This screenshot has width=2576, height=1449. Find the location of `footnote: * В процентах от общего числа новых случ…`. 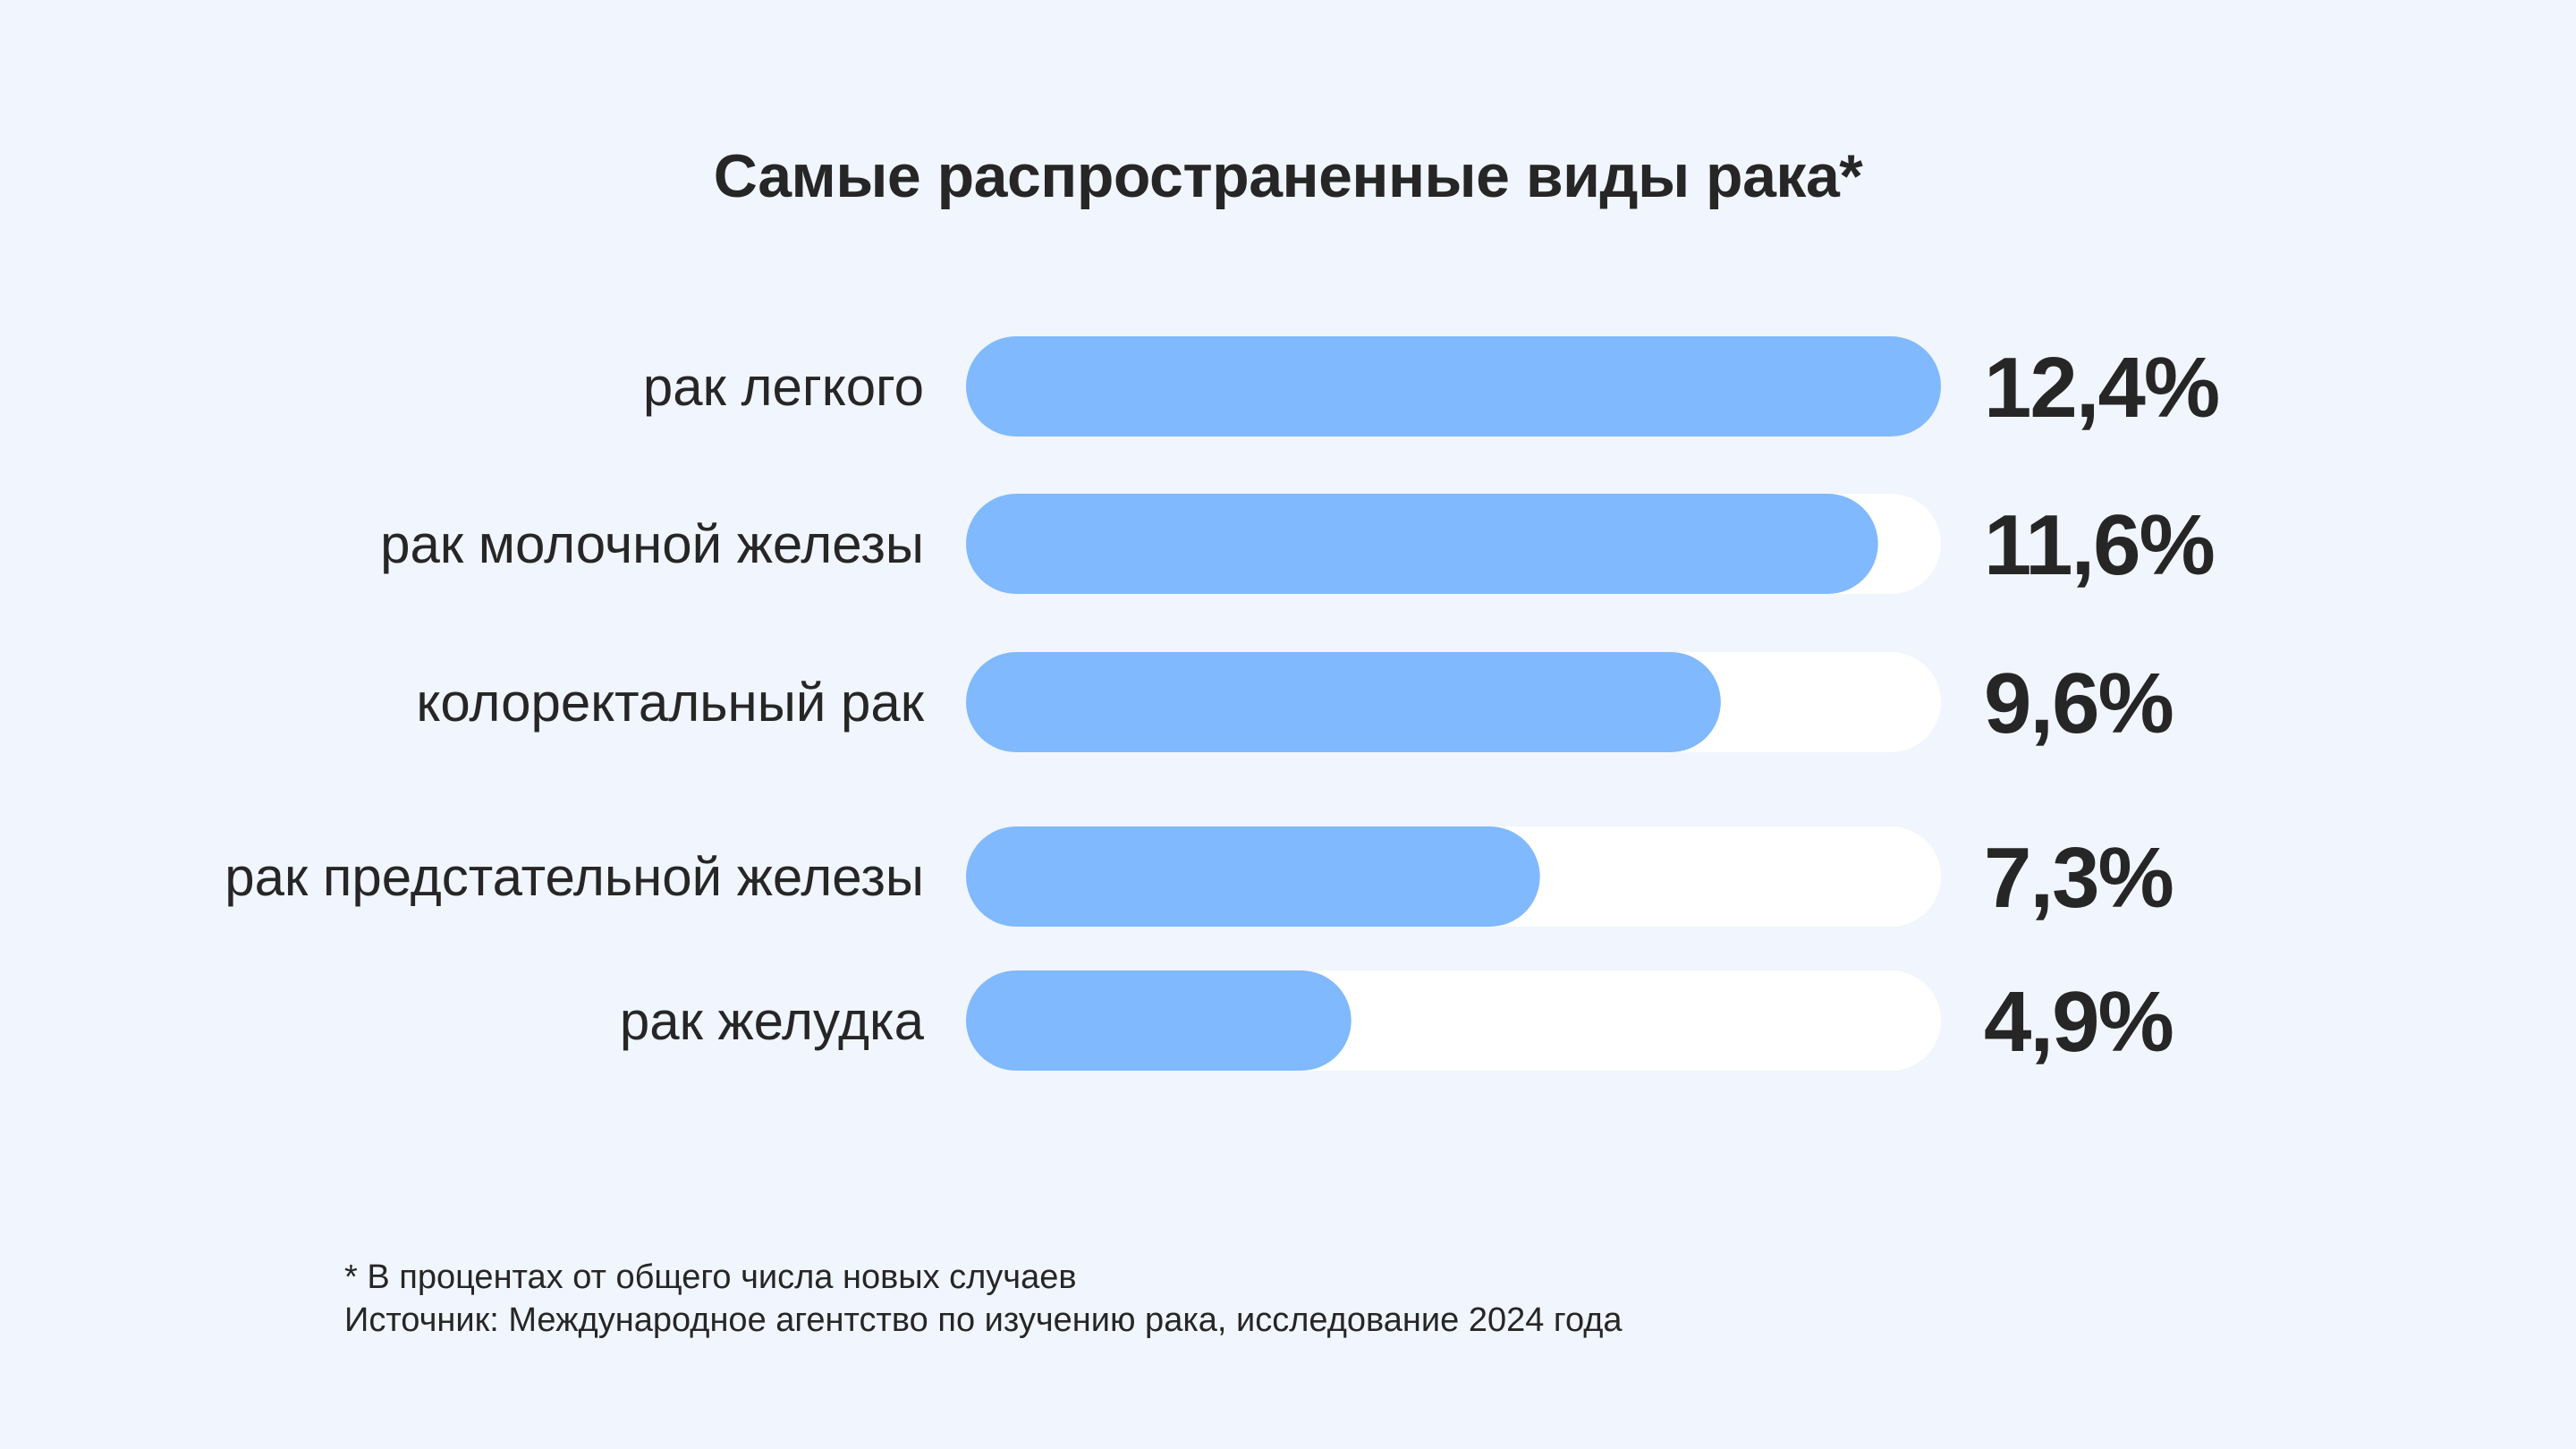

footnote: * В процентах от общего числа новых случ… is located at coordinates (983, 1299).